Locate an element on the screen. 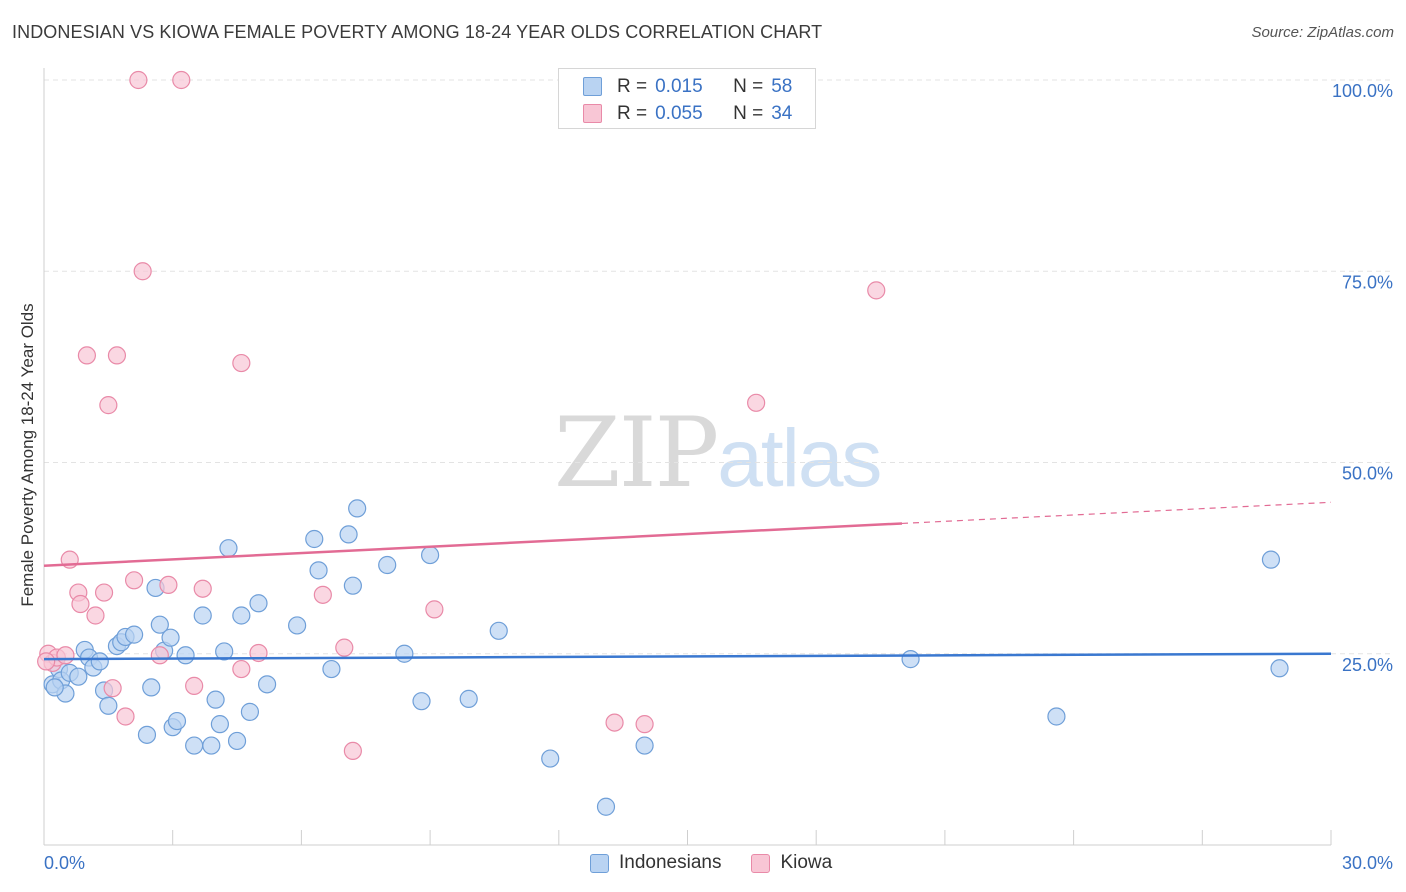 The height and width of the screenshot is (892, 1406). y-axis-label: Female Poverty Among 18-24 Year Olds is located at coordinates (27, 455).